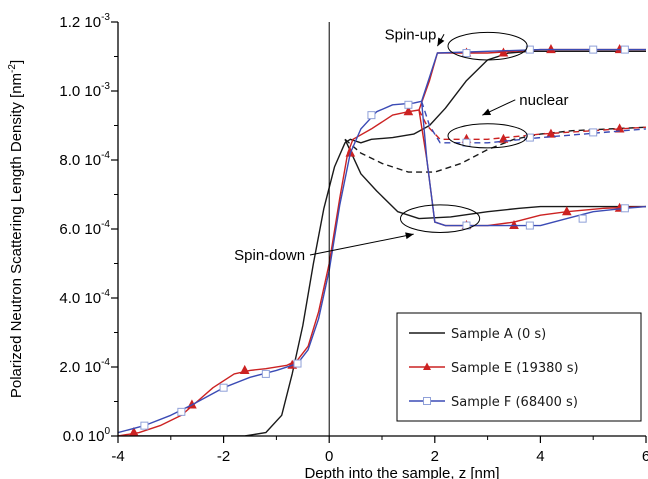 Image resolution: width=648 pixels, height=479 pixels. I want to click on x-tick-label: -4, so click(117, 456).